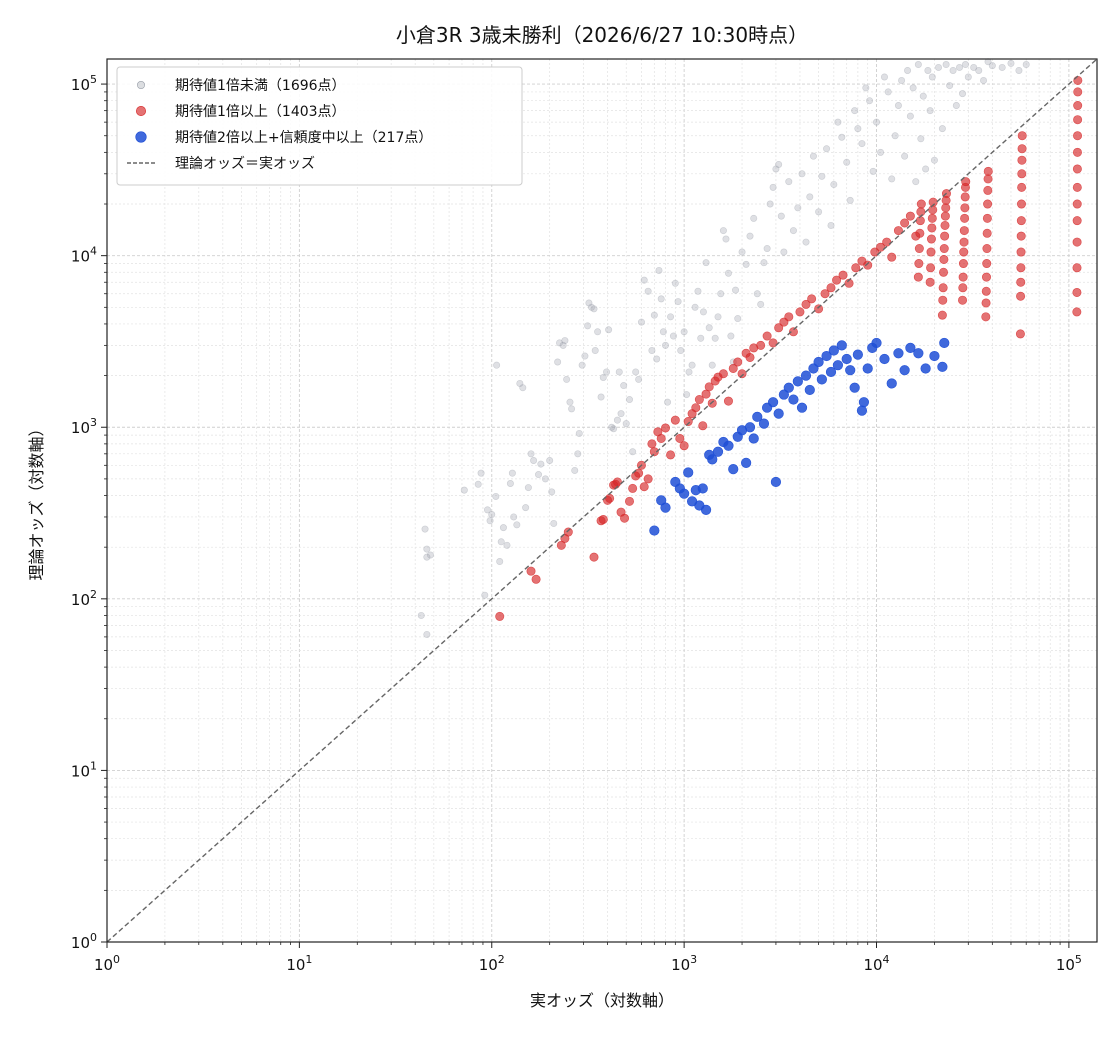  What do you see at coordinates (93, 79) in the screenshot?
I see `y-tick-exp: 5` at bounding box center [93, 79].